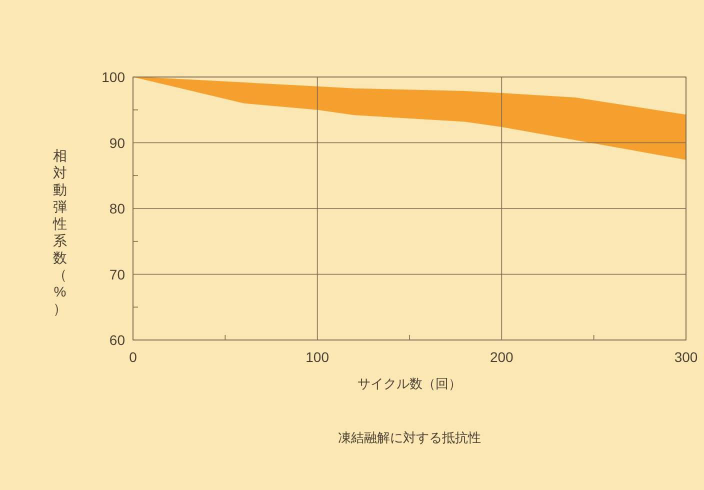  Describe the element at coordinates (117, 208) in the screenshot. I see `y-tick-label: 80` at that location.